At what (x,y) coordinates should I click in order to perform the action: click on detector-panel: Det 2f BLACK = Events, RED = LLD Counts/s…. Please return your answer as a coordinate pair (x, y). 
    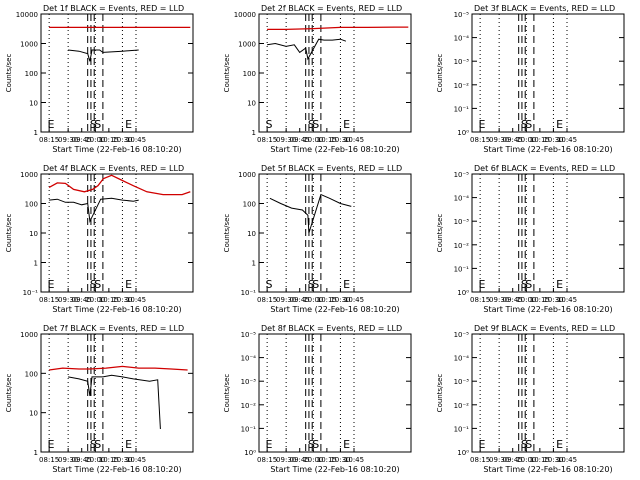
    Looking at the image, I should click on (317, 79).